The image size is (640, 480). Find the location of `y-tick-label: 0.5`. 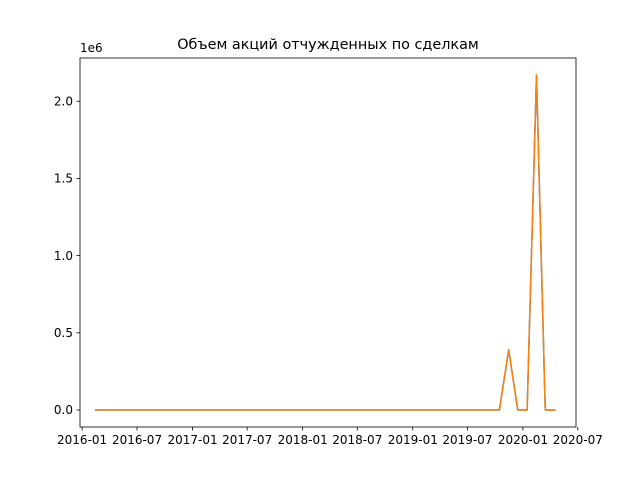

y-tick-label: 0.5 is located at coordinates (63, 333).